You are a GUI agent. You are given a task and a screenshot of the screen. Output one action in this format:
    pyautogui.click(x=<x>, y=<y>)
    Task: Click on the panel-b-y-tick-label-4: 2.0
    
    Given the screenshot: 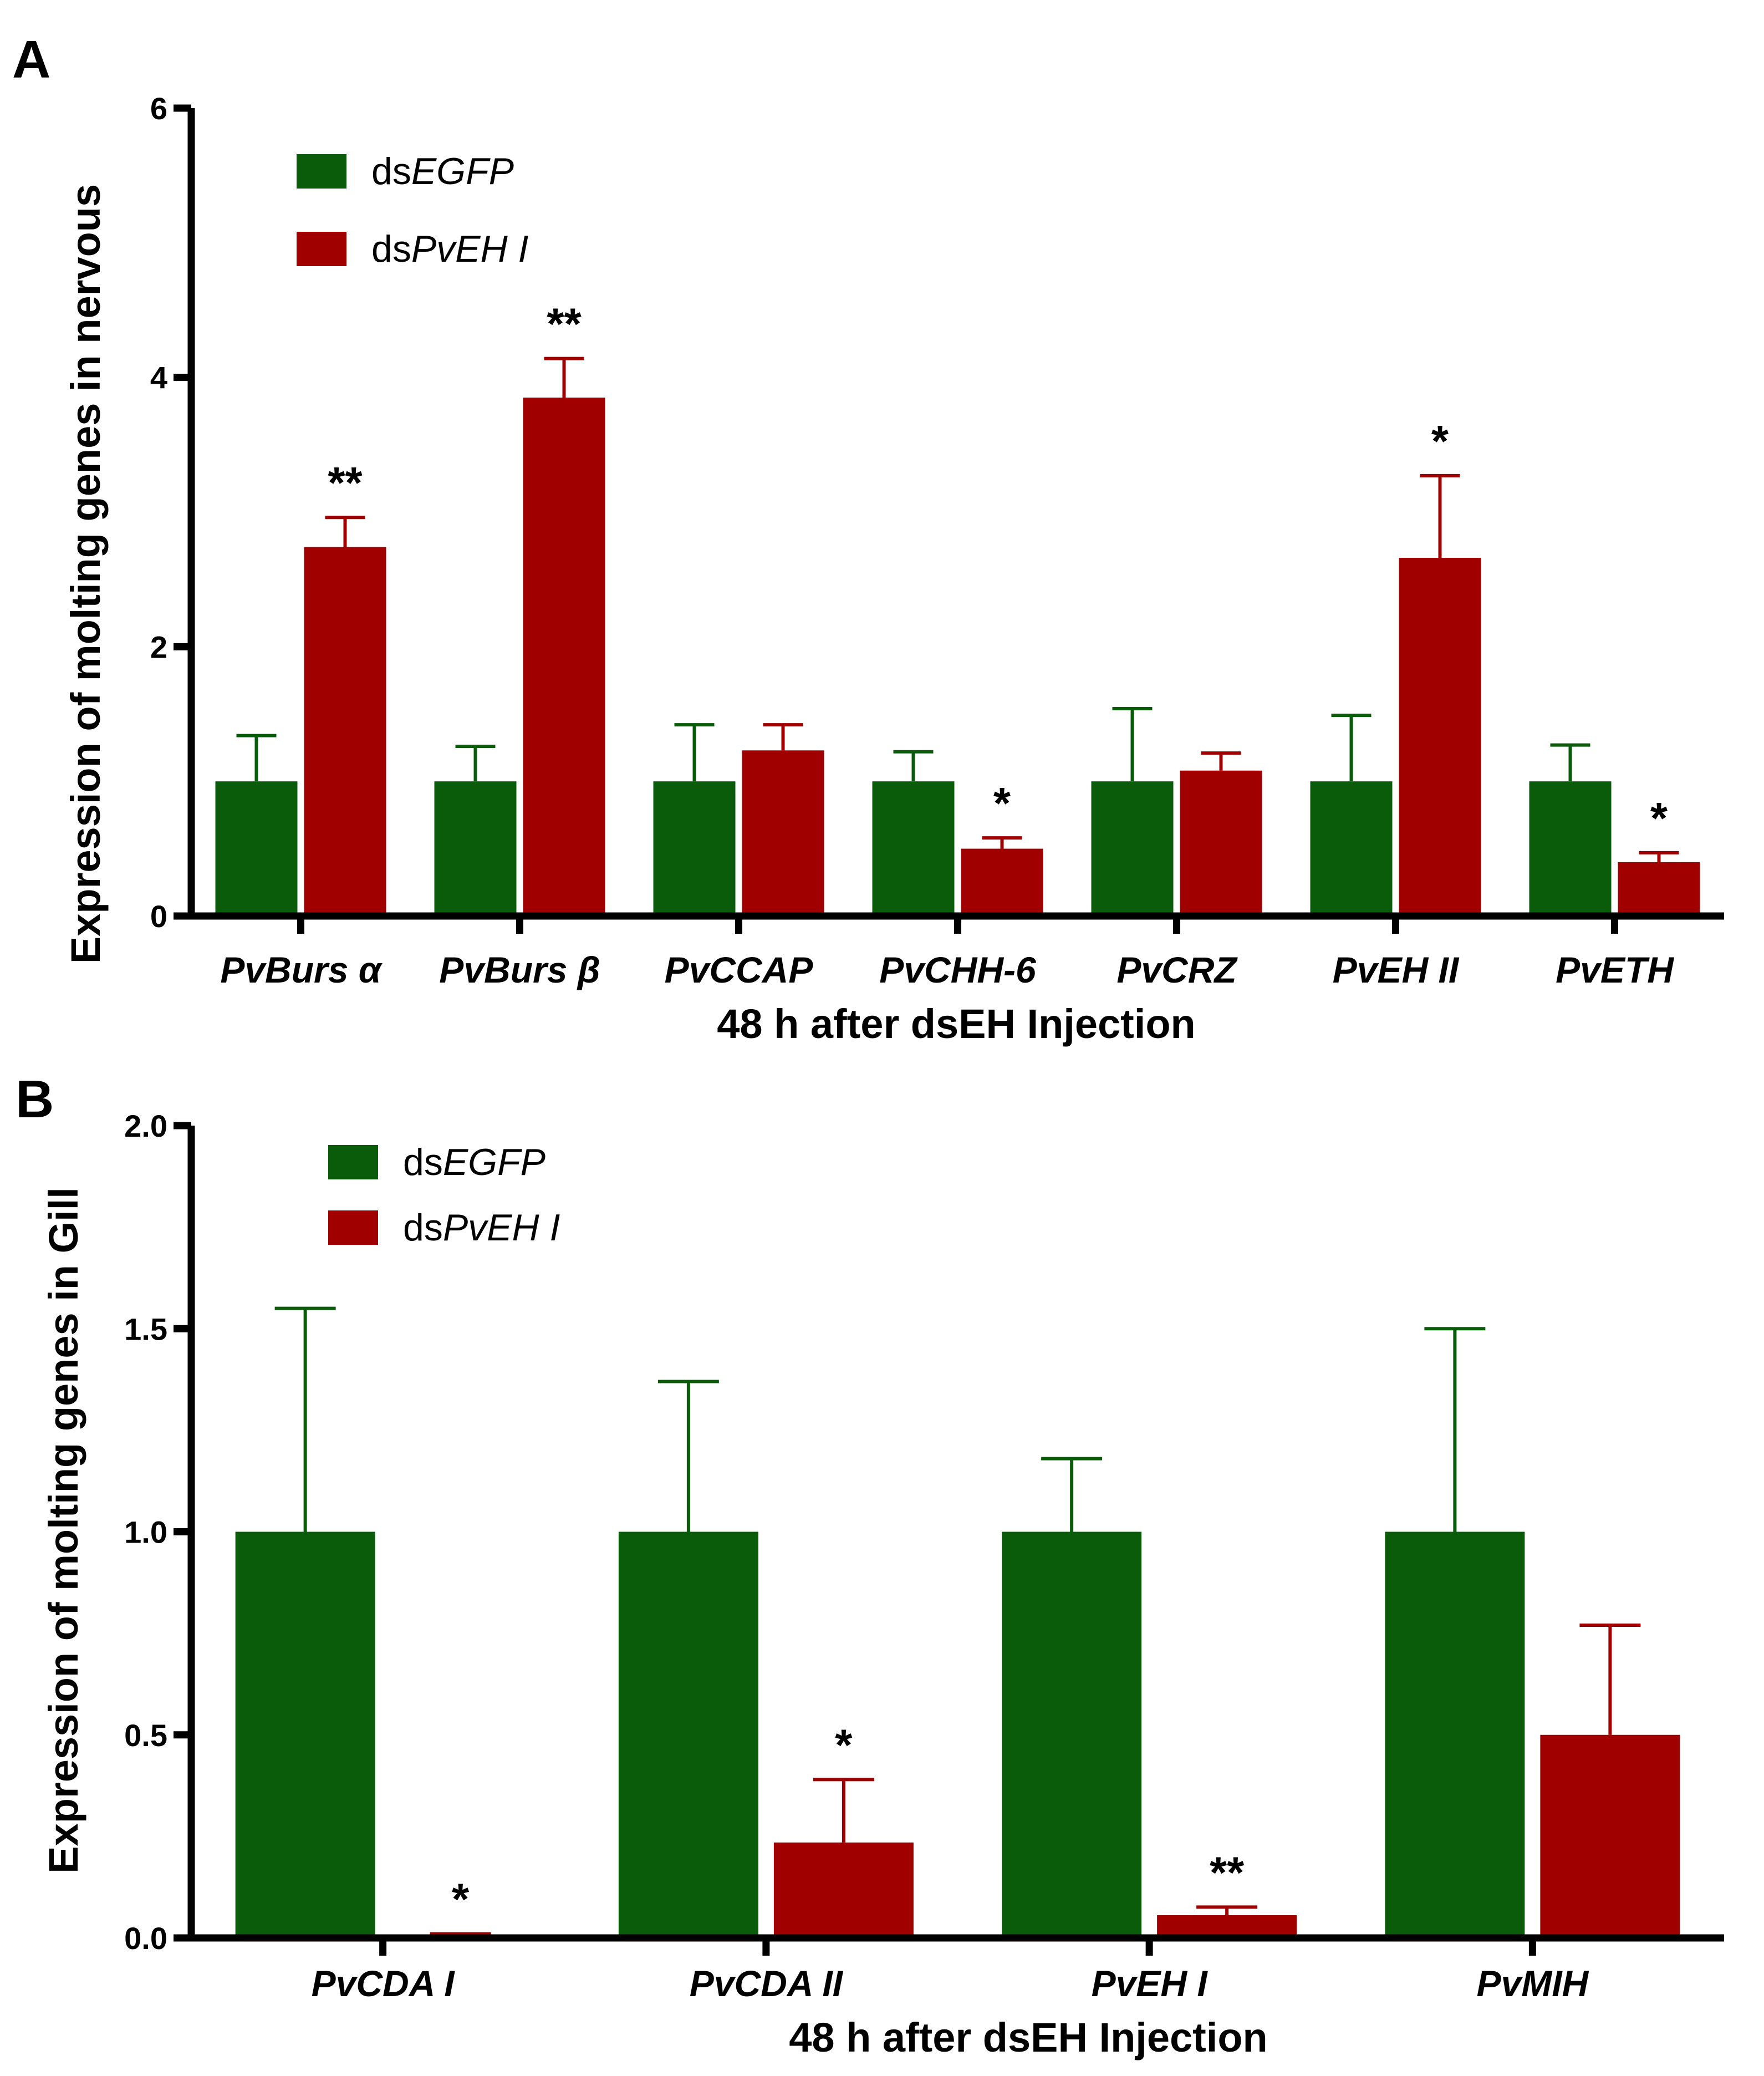 What is the action you would take?
    pyautogui.click(x=145, y=1125)
    